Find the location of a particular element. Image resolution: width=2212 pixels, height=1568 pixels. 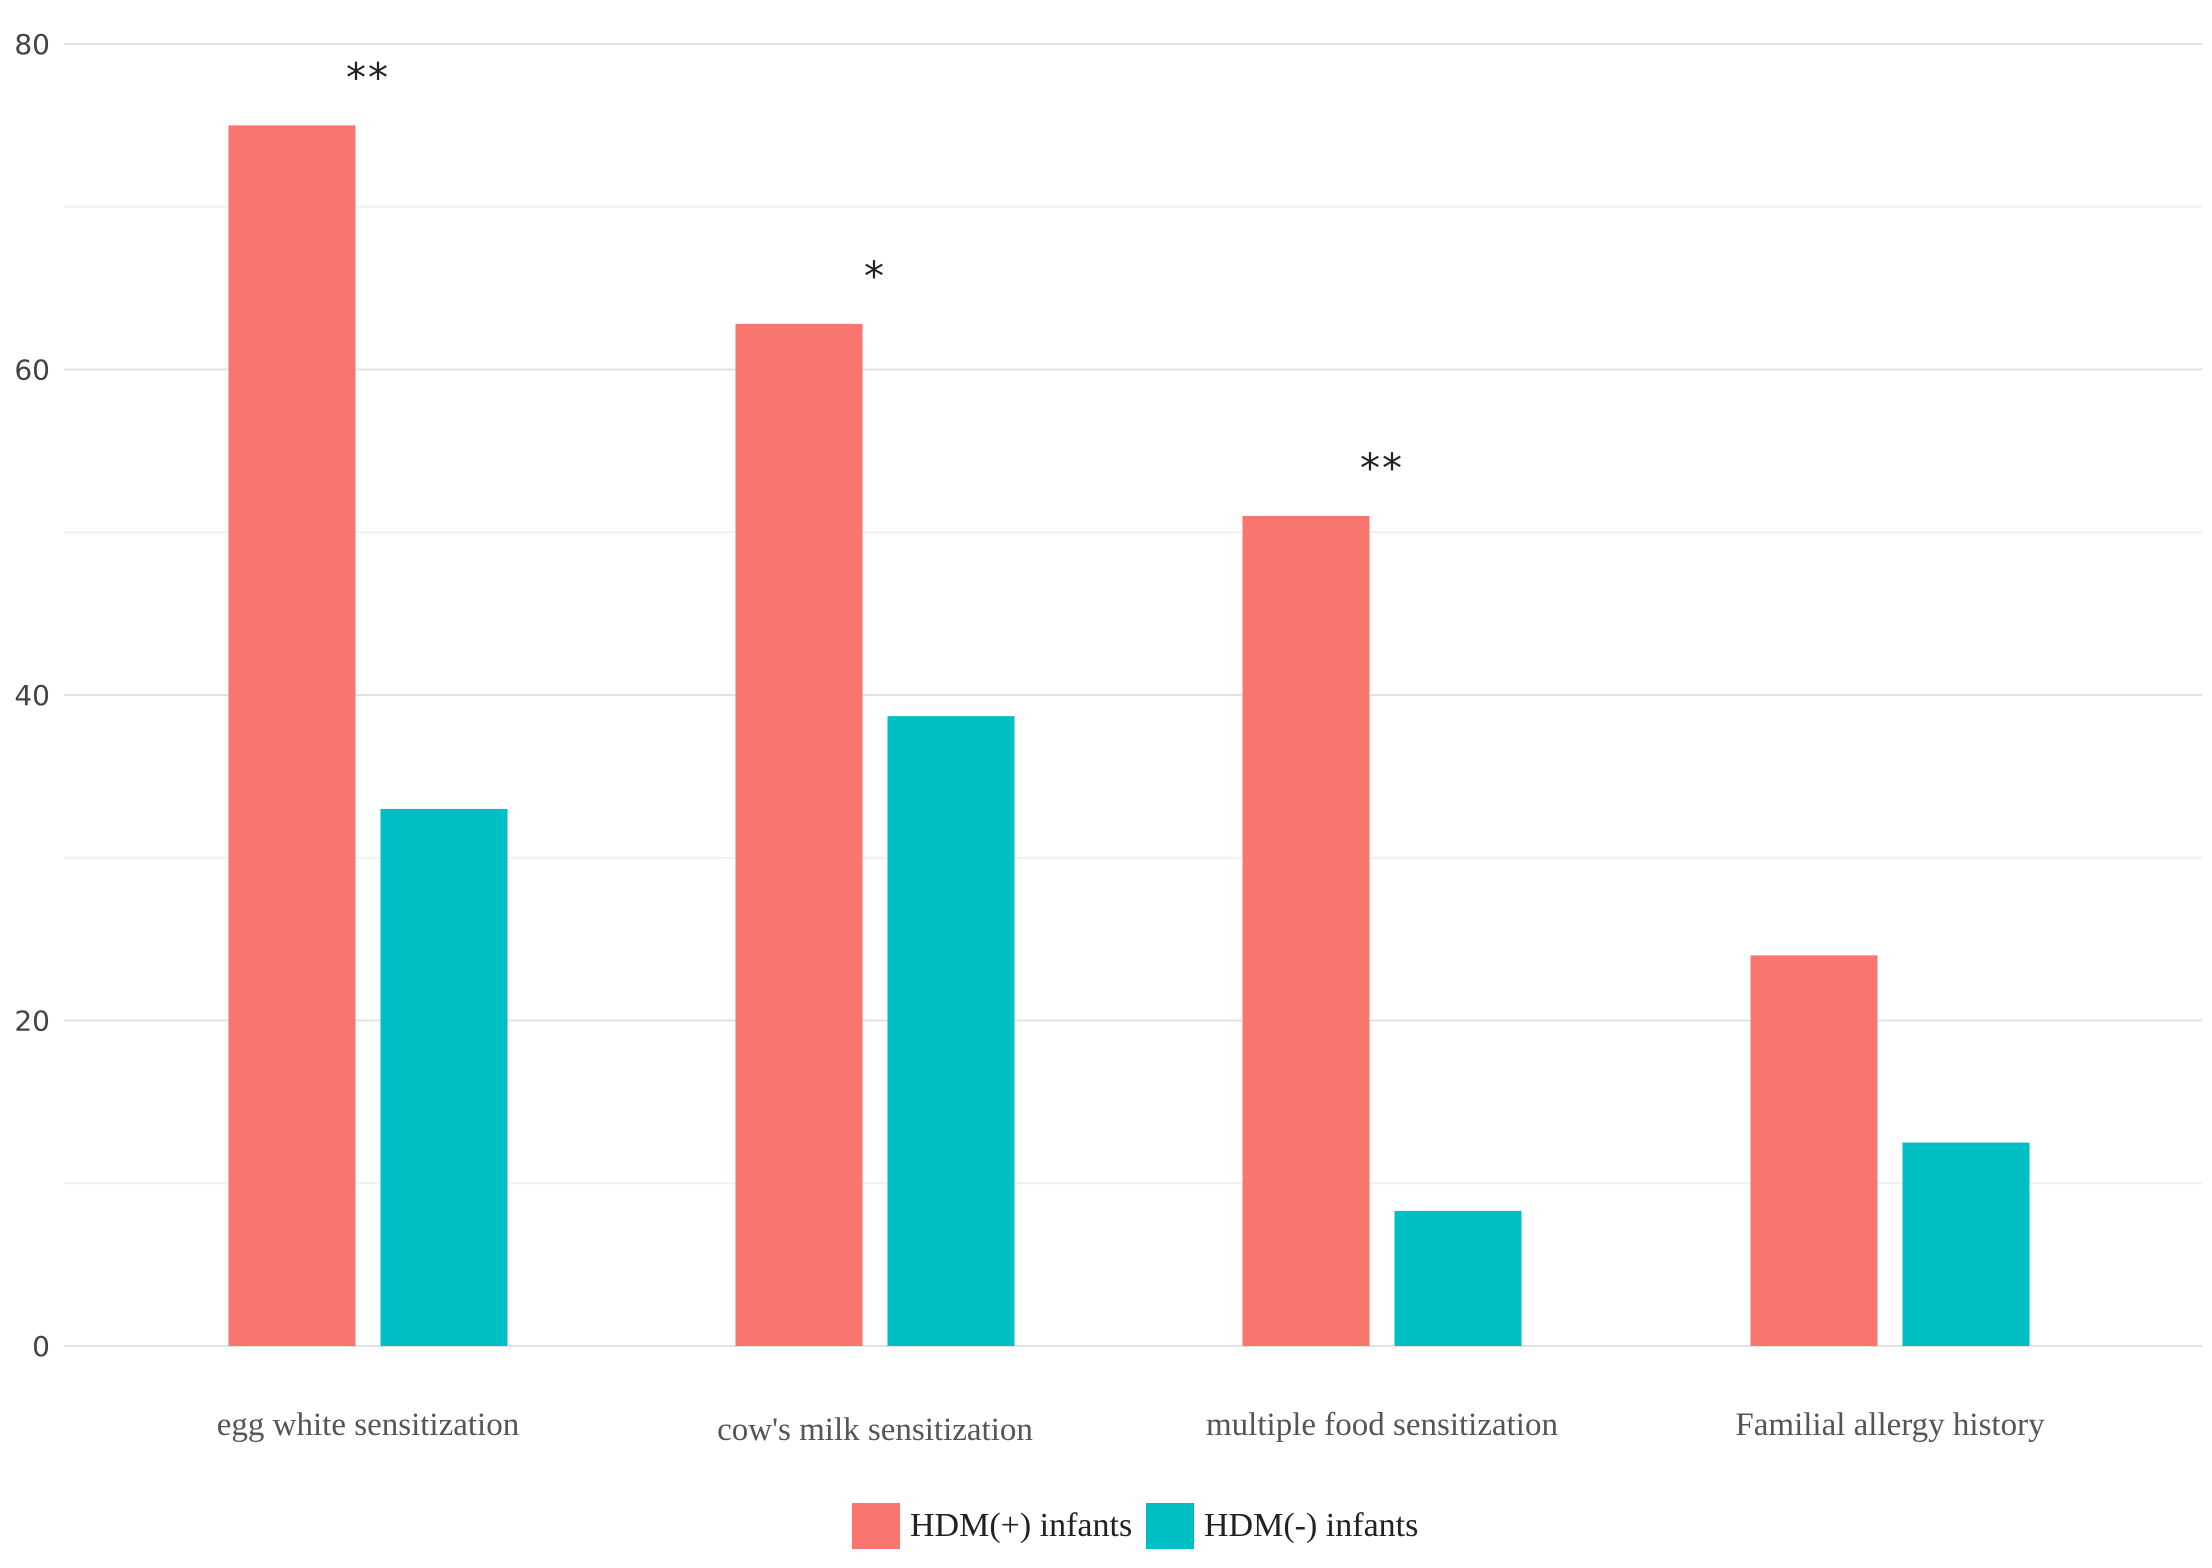

y-axis-ticks: 0 20 40 60 80 is located at coordinates (32, 695).